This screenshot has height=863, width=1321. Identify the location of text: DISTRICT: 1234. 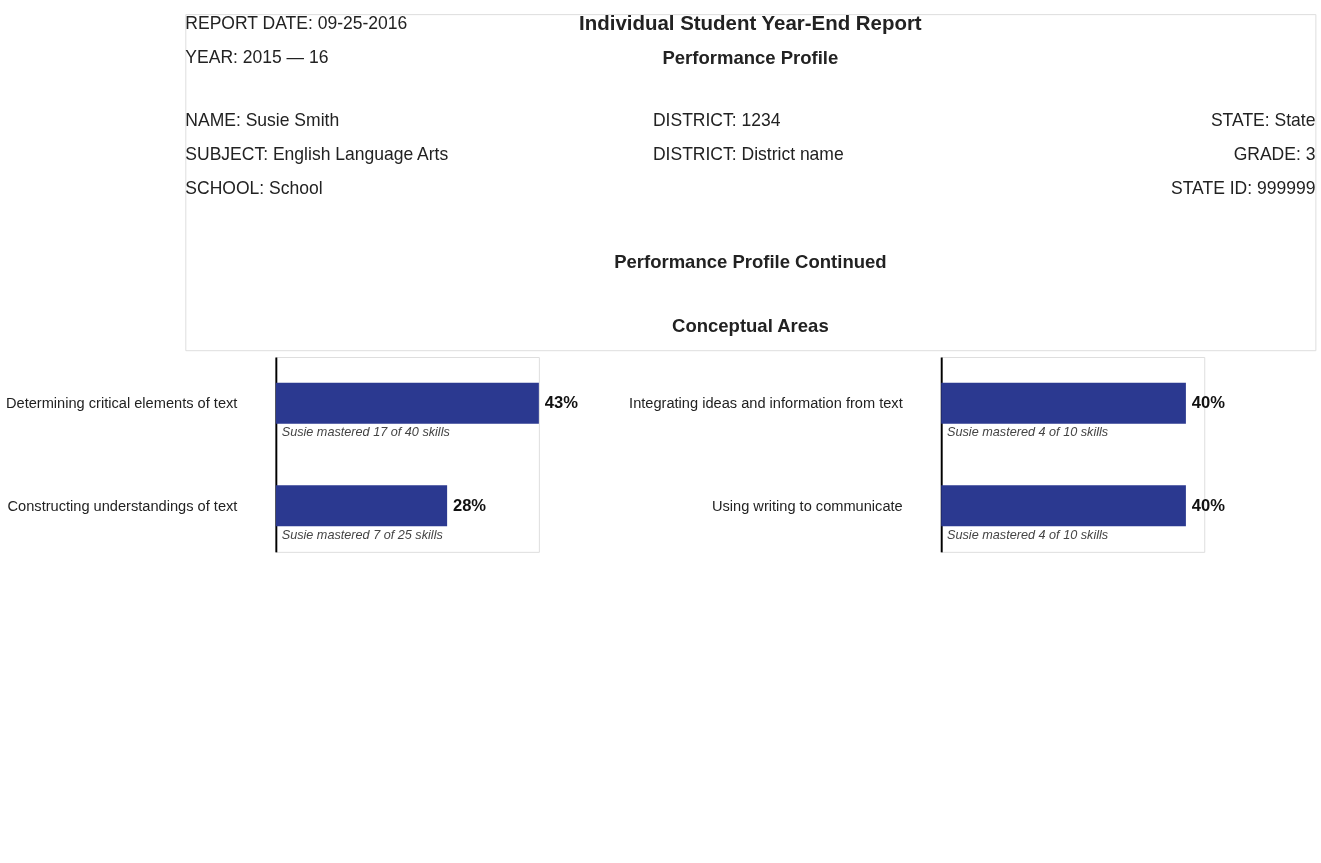
(716, 120).